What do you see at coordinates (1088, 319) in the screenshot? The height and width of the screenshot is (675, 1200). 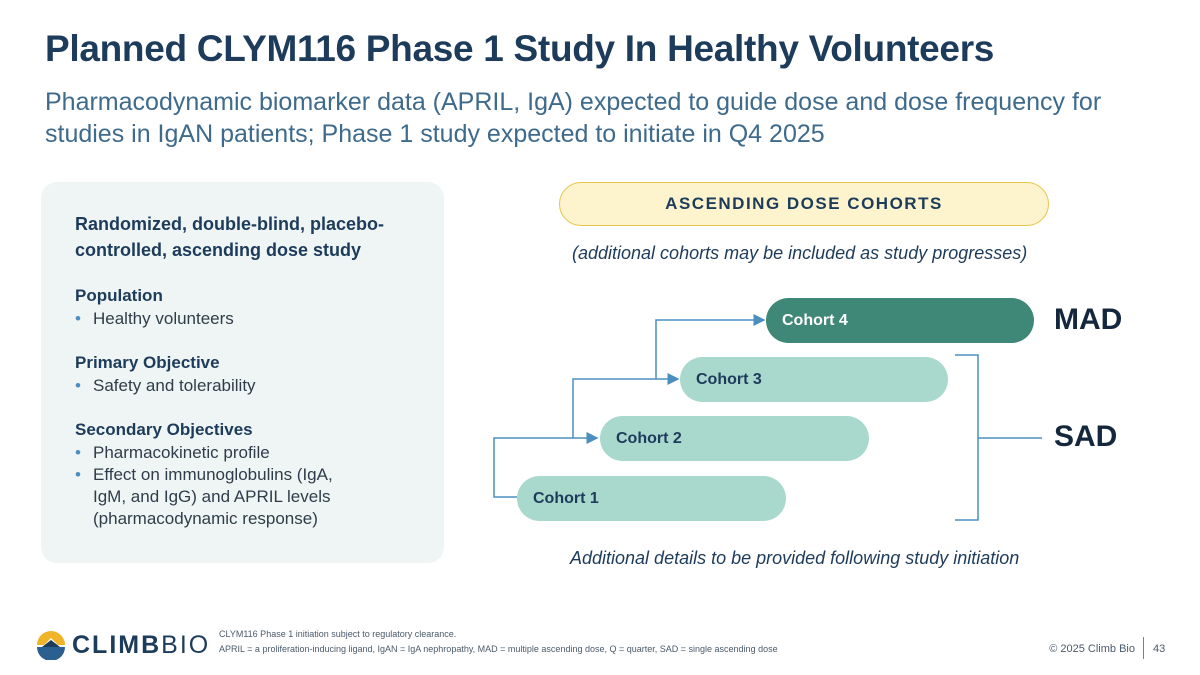 I see `mad-label: MAD` at bounding box center [1088, 319].